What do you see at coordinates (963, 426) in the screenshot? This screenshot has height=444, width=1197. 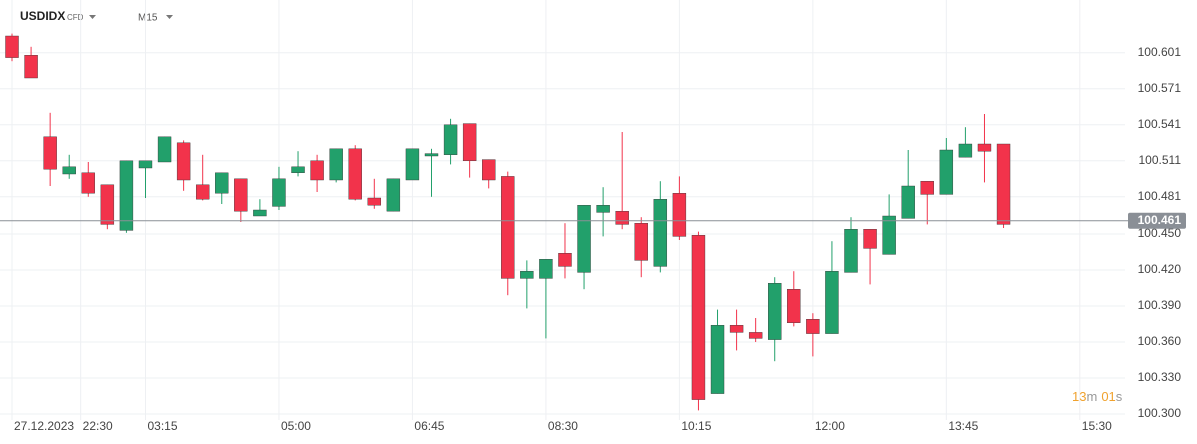 I see `x-tick-label: 13:45` at bounding box center [963, 426].